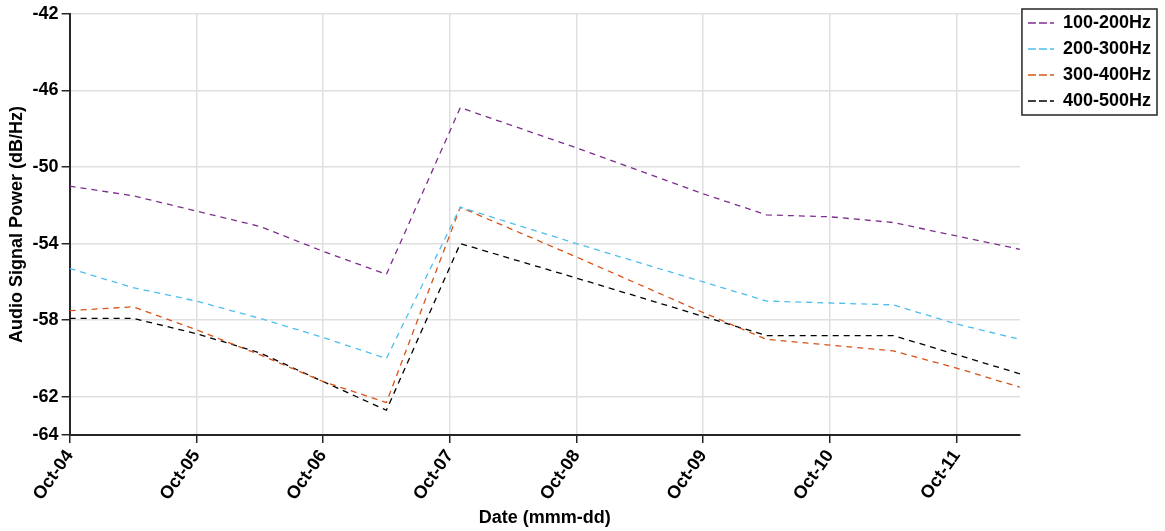 The height and width of the screenshot is (531, 1165). What do you see at coordinates (1106, 21) in the screenshot?
I see `legend-label: 100-200Hz` at bounding box center [1106, 21].